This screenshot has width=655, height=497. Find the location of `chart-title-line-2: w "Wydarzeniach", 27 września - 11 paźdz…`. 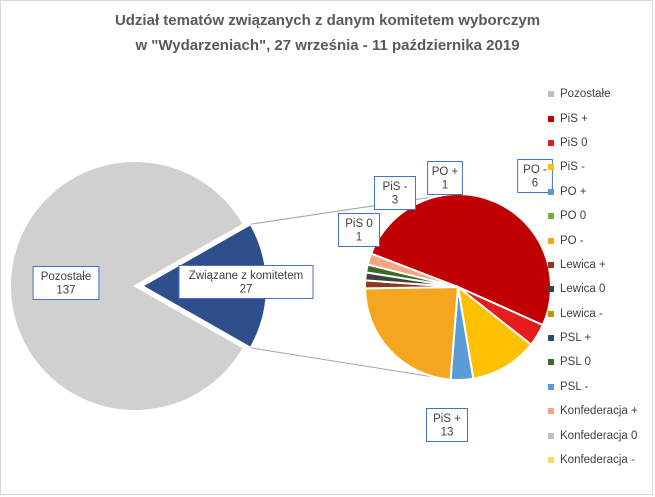

chart-title-line-2: w "Wydarzeniach", 27 września - 11 paźdz… is located at coordinates (327, 45).